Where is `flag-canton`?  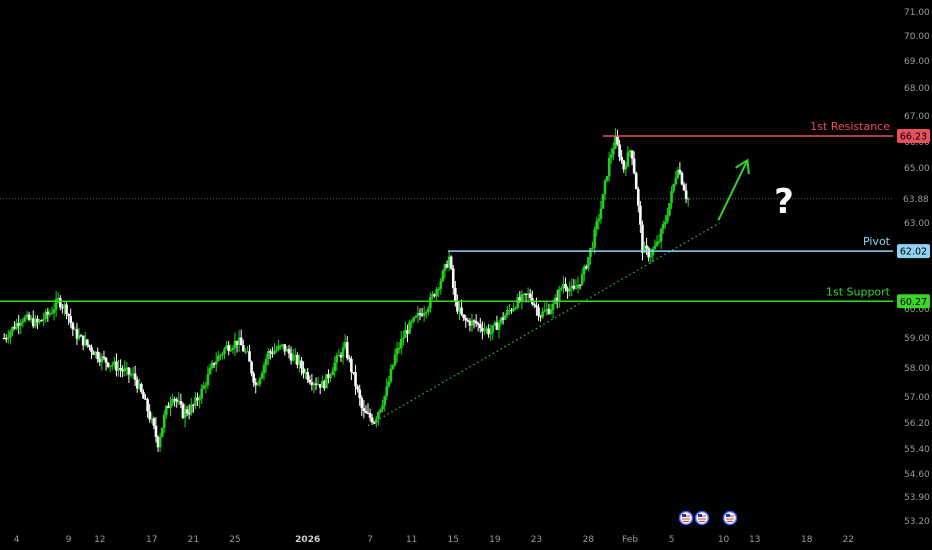
flag-canton is located at coordinates (700, 515).